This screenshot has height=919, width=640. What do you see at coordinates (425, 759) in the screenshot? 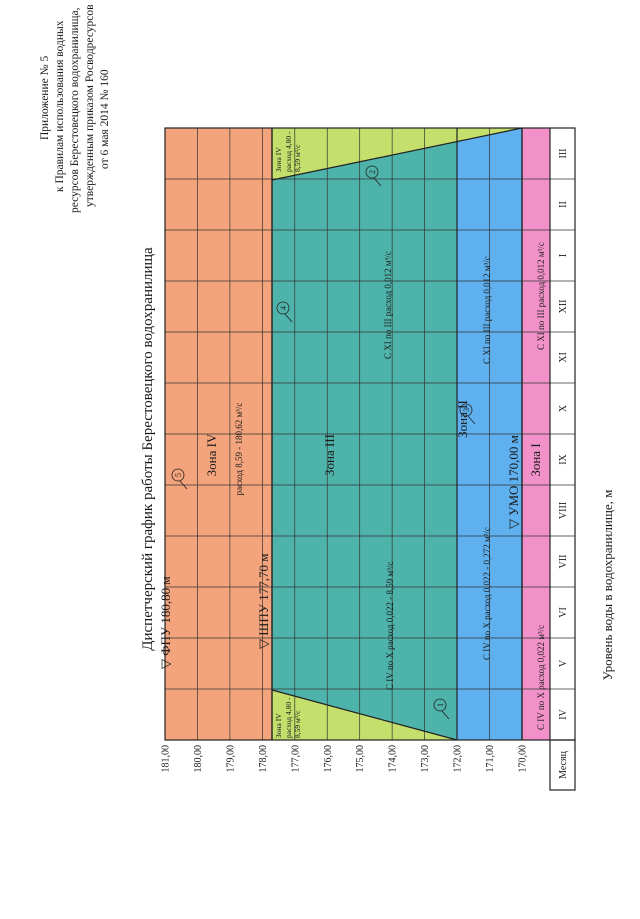
I see `level-tick-label: 173,00` at bounding box center [425, 759].